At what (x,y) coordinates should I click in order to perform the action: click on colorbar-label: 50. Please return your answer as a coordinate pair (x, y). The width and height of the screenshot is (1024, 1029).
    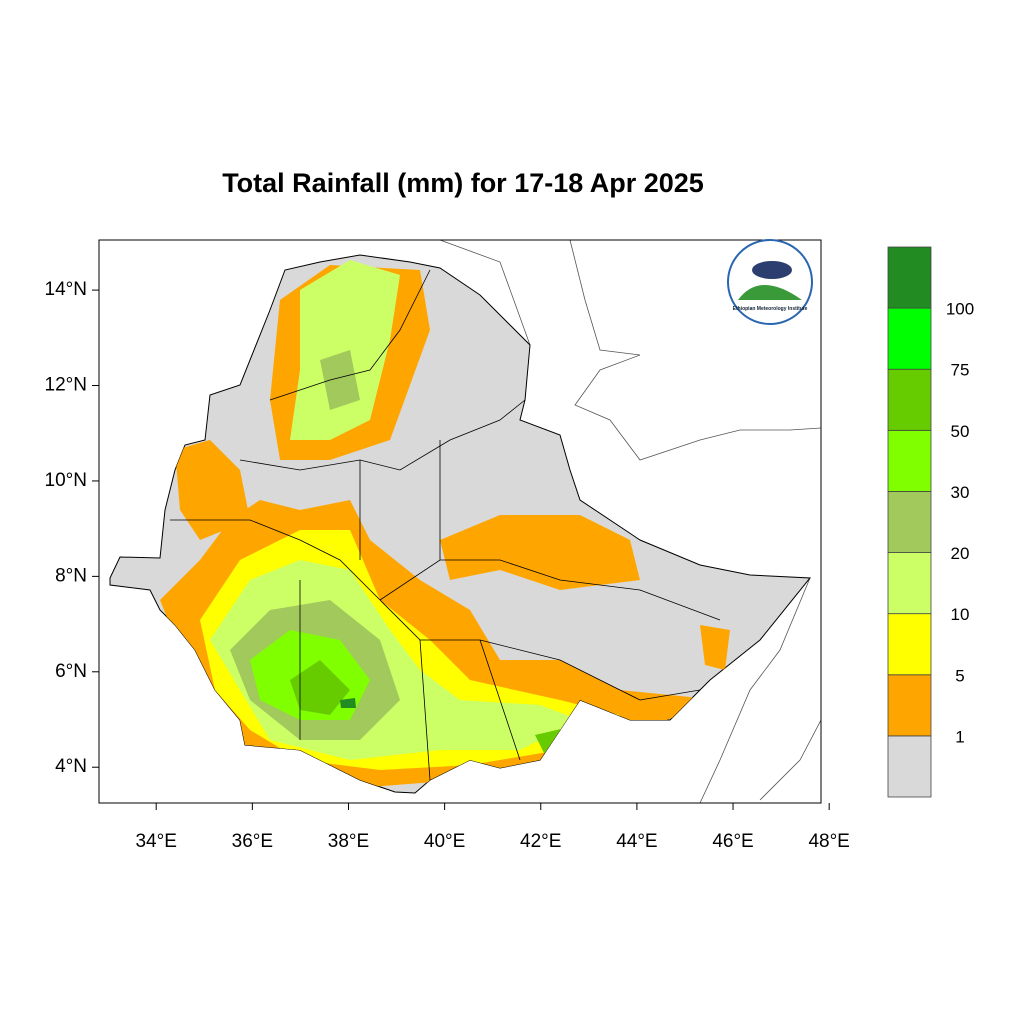
    Looking at the image, I should click on (960, 431).